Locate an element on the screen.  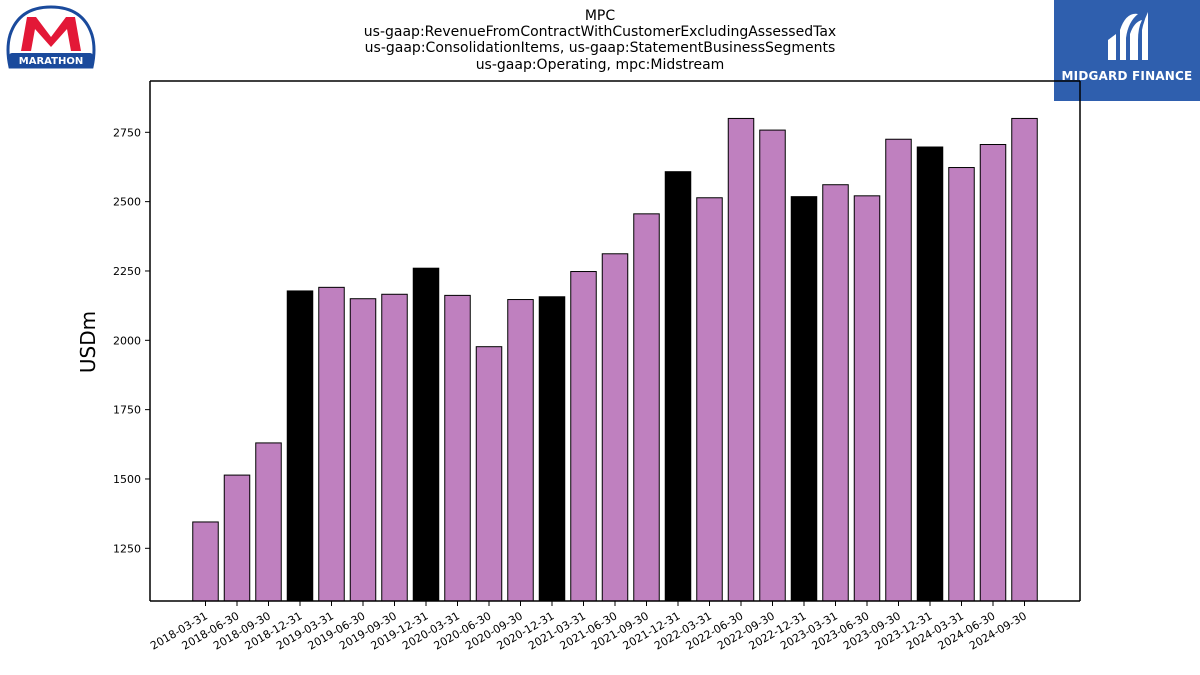
y-tick-label: 2250 is located at coordinates (127, 271).